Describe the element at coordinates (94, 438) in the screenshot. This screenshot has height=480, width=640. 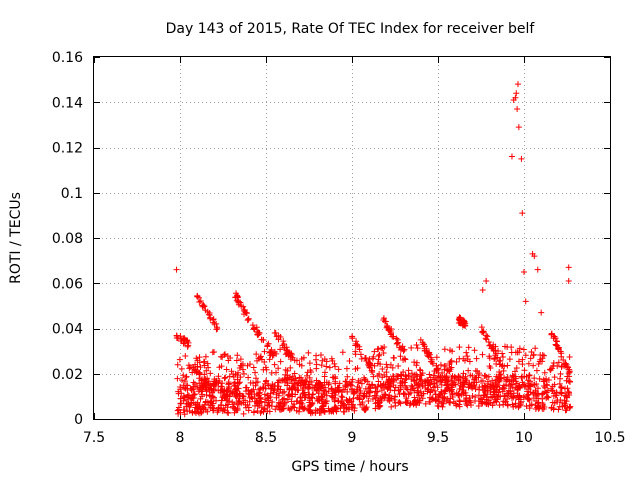
I see `x-tick-label: 7.5` at that location.